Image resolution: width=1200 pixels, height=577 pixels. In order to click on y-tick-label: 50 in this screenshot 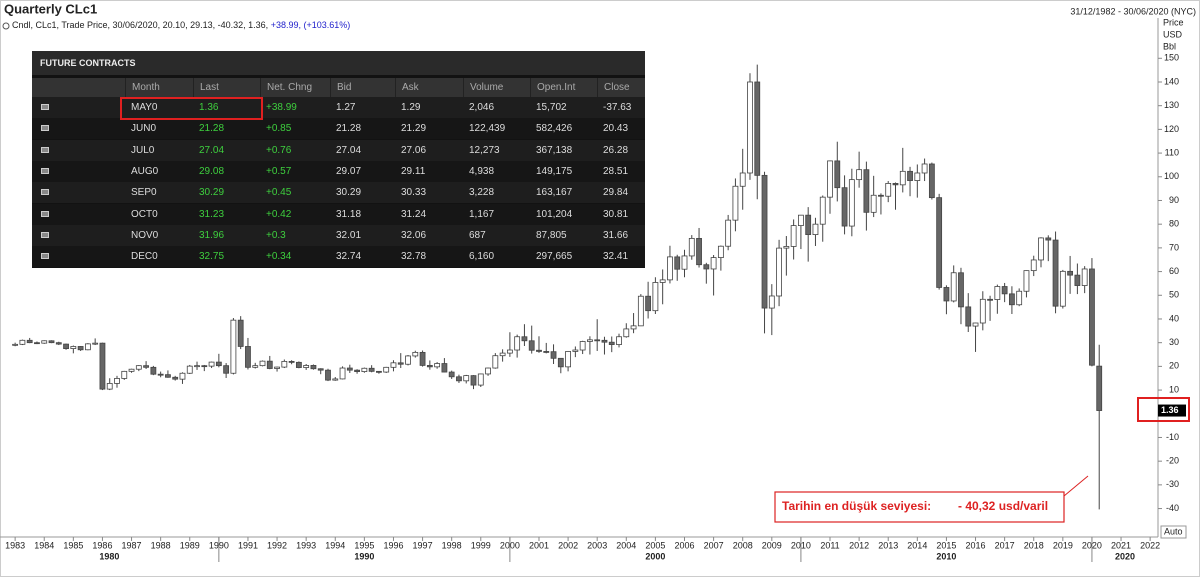, I will do `click(1174, 295)`.